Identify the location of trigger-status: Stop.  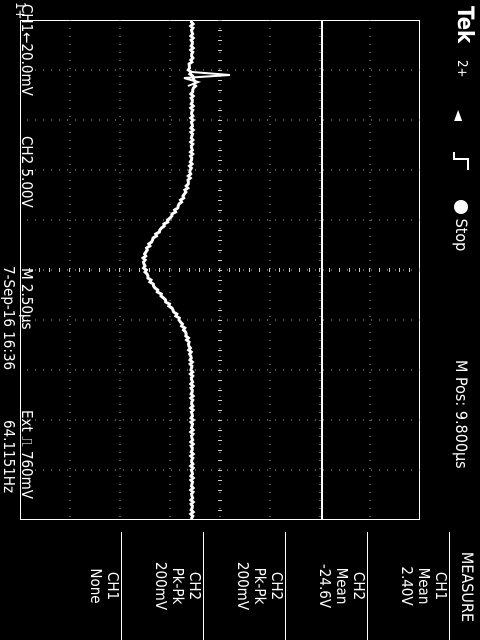
(461, 235).